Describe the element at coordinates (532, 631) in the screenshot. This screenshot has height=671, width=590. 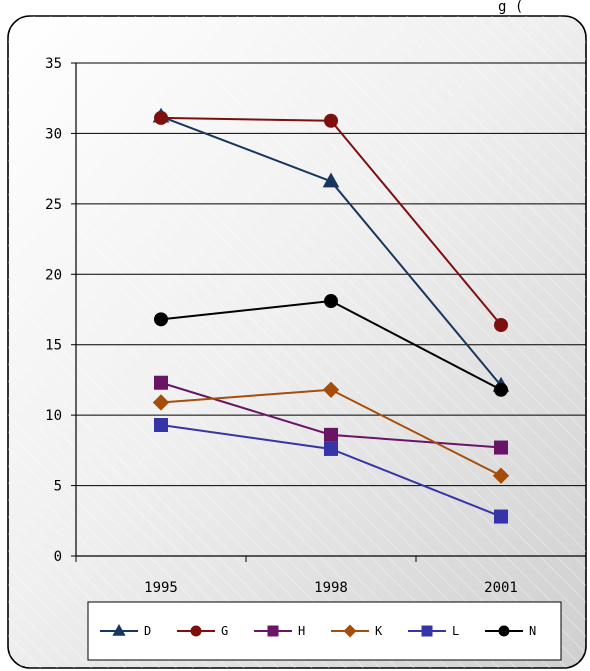
I see `legend-label: N` at that location.